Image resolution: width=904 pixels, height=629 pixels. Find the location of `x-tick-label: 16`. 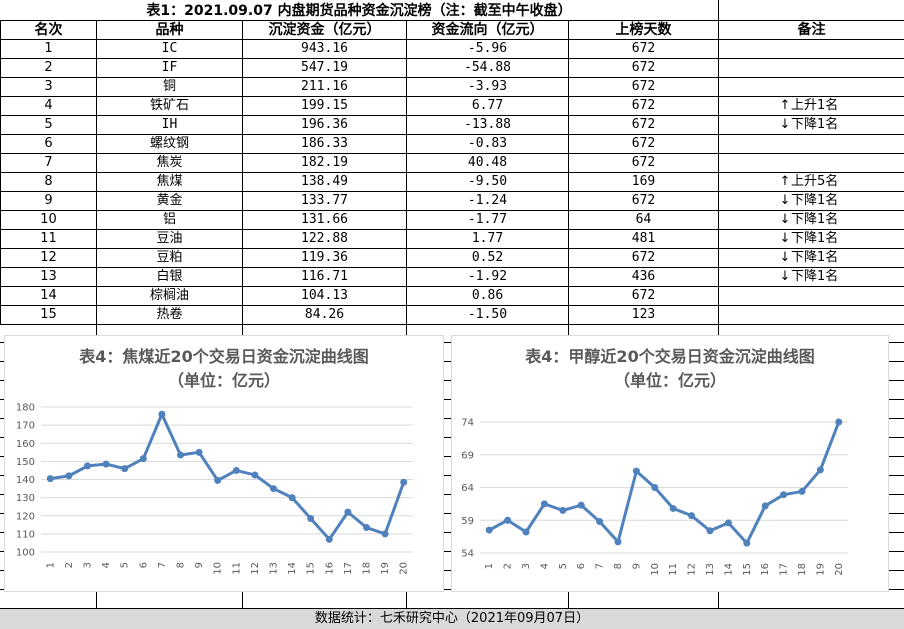

x-tick-label: 16 is located at coordinates (329, 568).